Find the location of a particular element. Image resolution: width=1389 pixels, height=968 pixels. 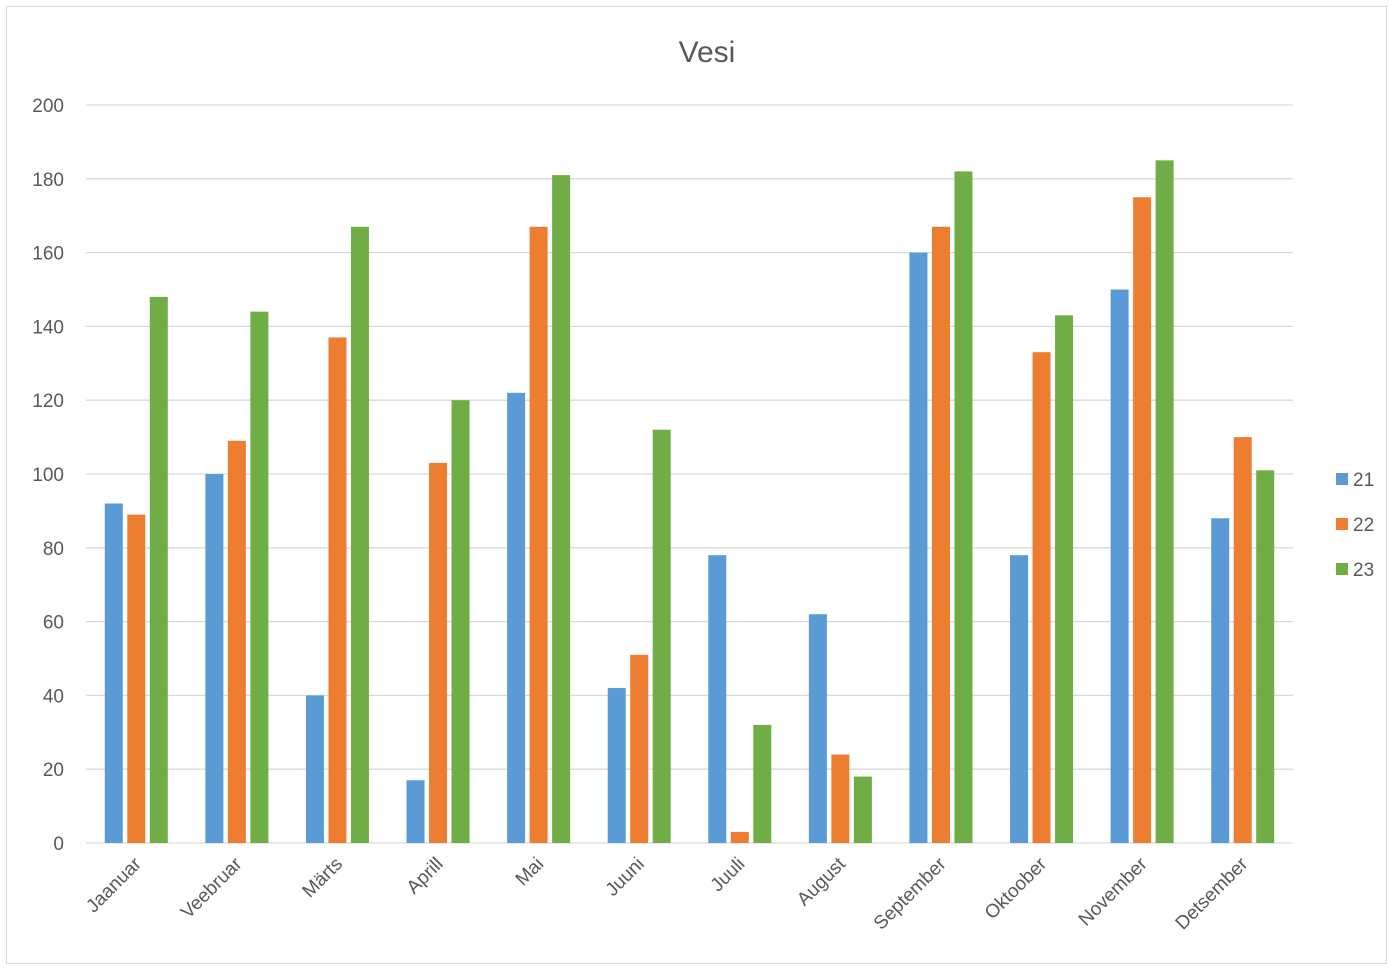

x-tick-label: September is located at coordinates (910, 893).